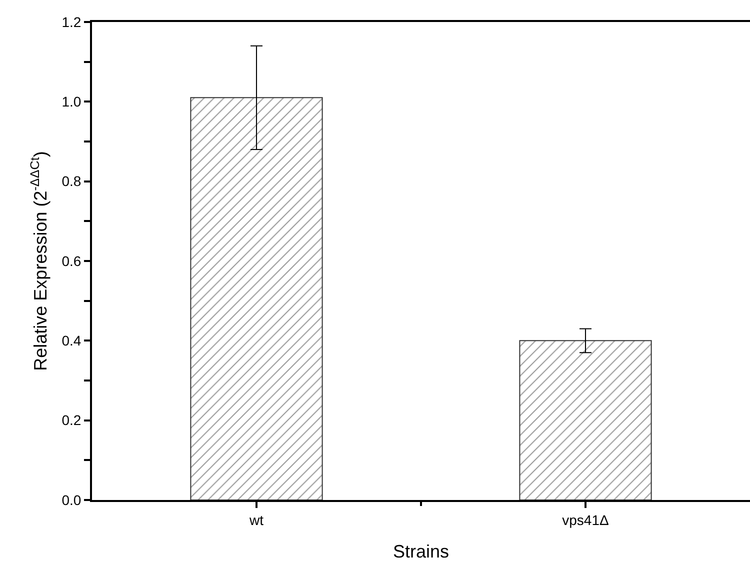  What do you see at coordinates (72, 22) in the screenshot?
I see `y-tick-label: 1.2` at bounding box center [72, 22].